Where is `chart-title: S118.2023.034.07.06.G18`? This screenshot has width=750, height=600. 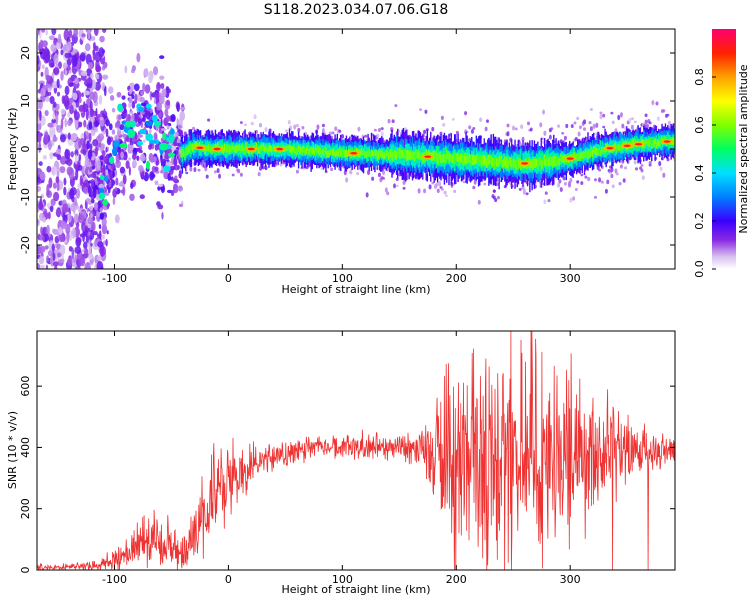 chart-title: S118.2023.034.07.06.G18 is located at coordinates (356, 10).